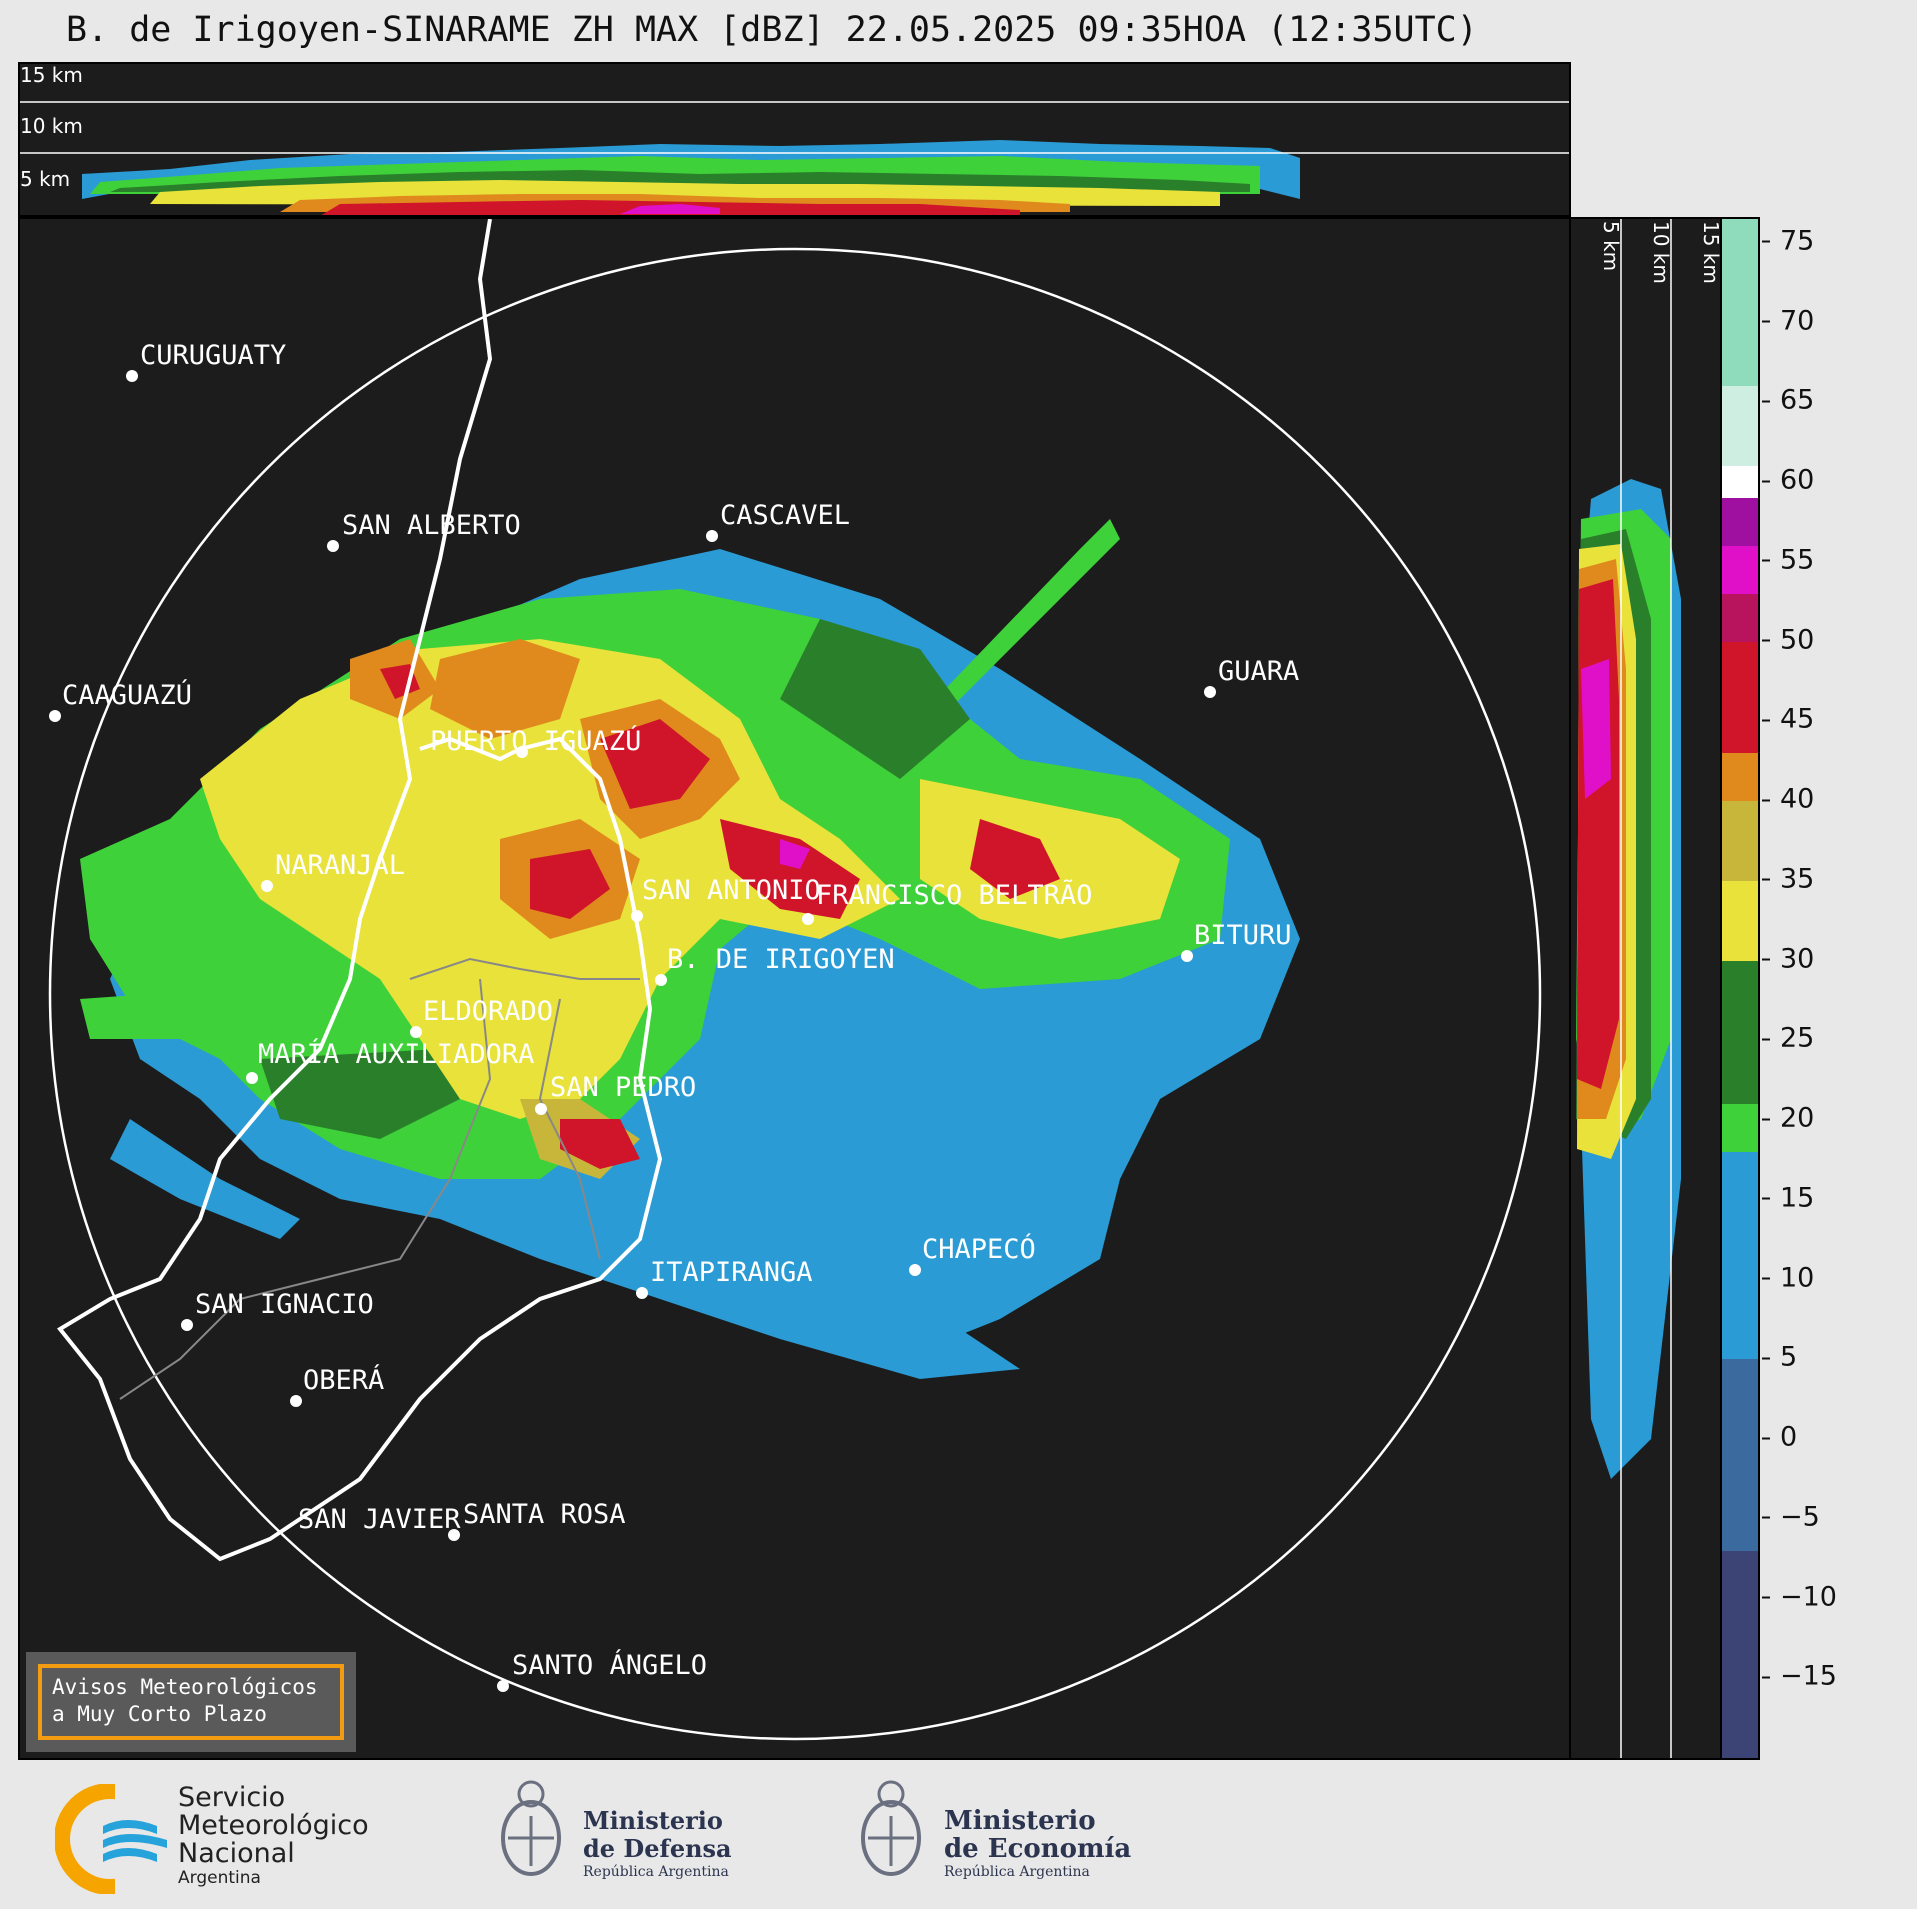  I want to click on city-label-obera: OBERÁ, so click(344, 1380).